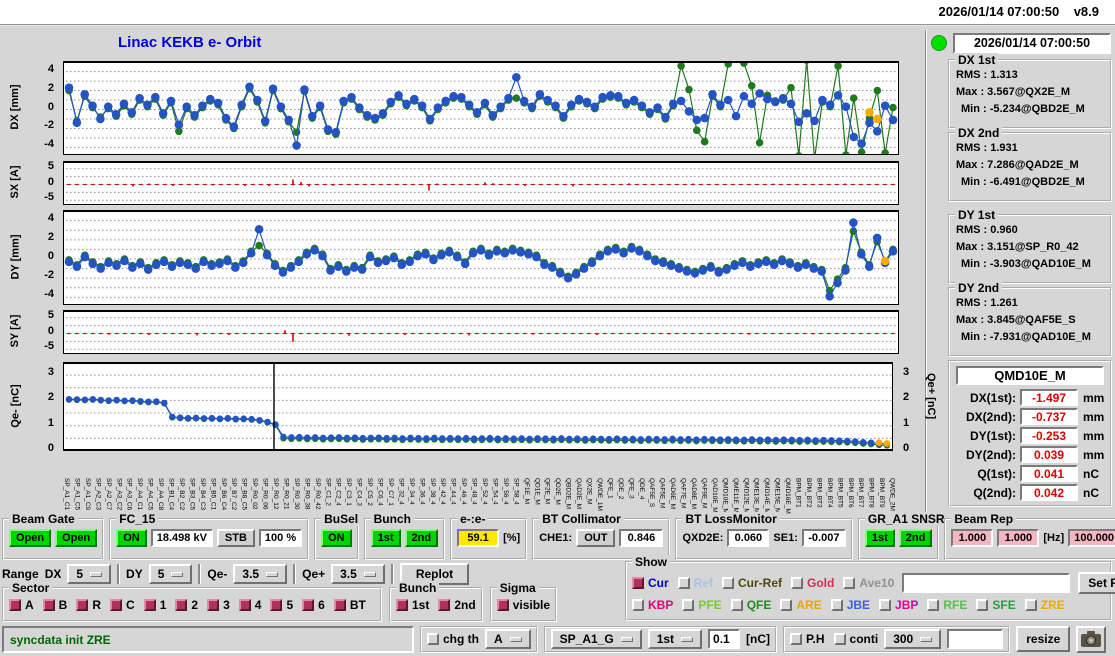 This screenshot has width=1115, height=656. I want to click on checkbox-item-3: 3, so click(218, 605).